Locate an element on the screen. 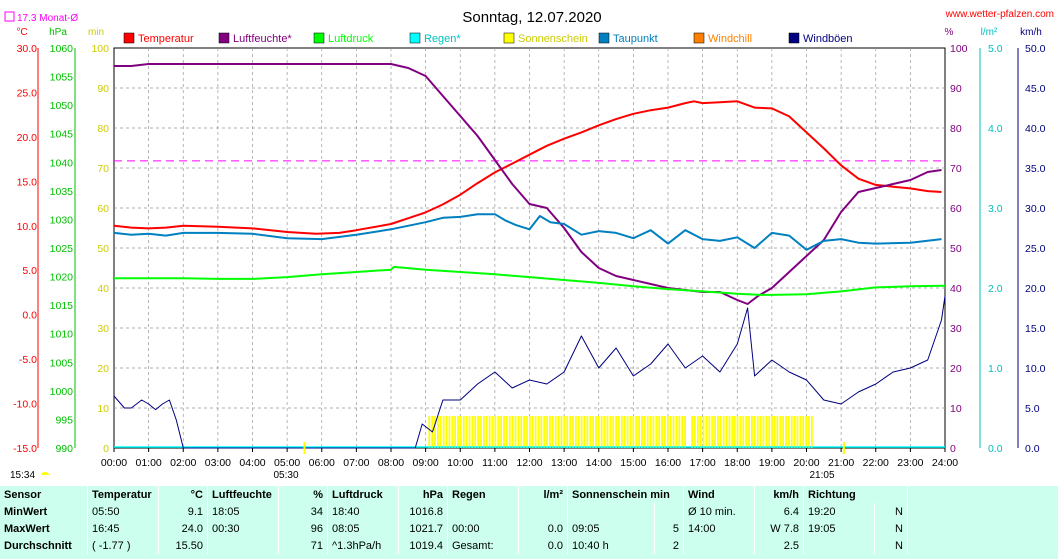 Image resolution: width=1058 pixels, height=559 pixels. series-line-luftdruck is located at coordinates (530, 280).